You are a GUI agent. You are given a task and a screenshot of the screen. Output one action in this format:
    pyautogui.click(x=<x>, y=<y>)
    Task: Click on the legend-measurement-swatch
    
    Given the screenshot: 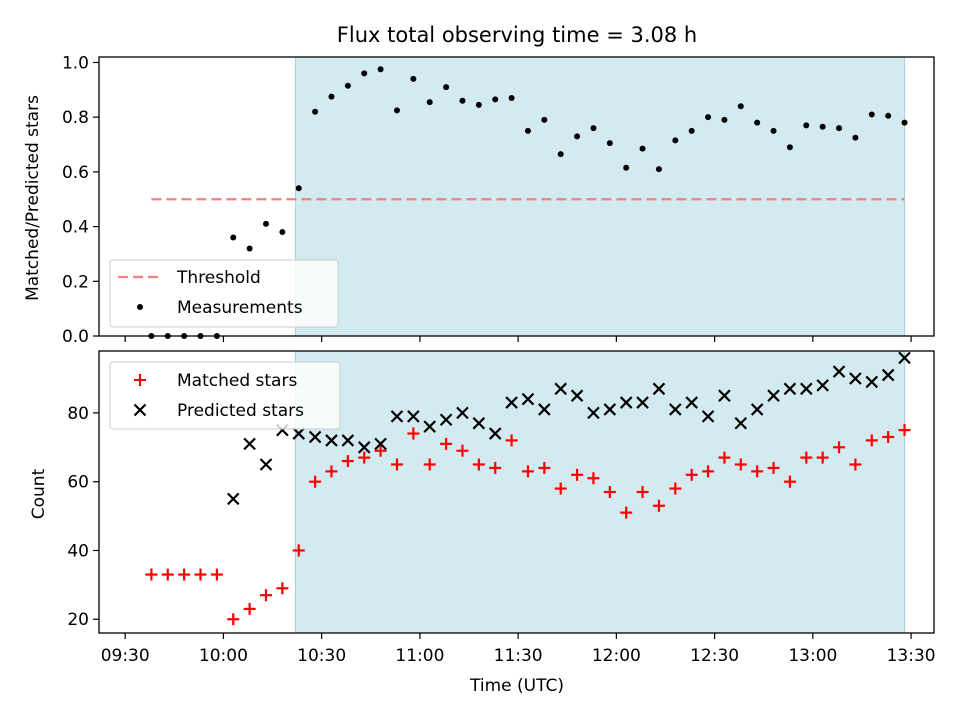 What is the action you would take?
    pyautogui.click(x=140, y=307)
    